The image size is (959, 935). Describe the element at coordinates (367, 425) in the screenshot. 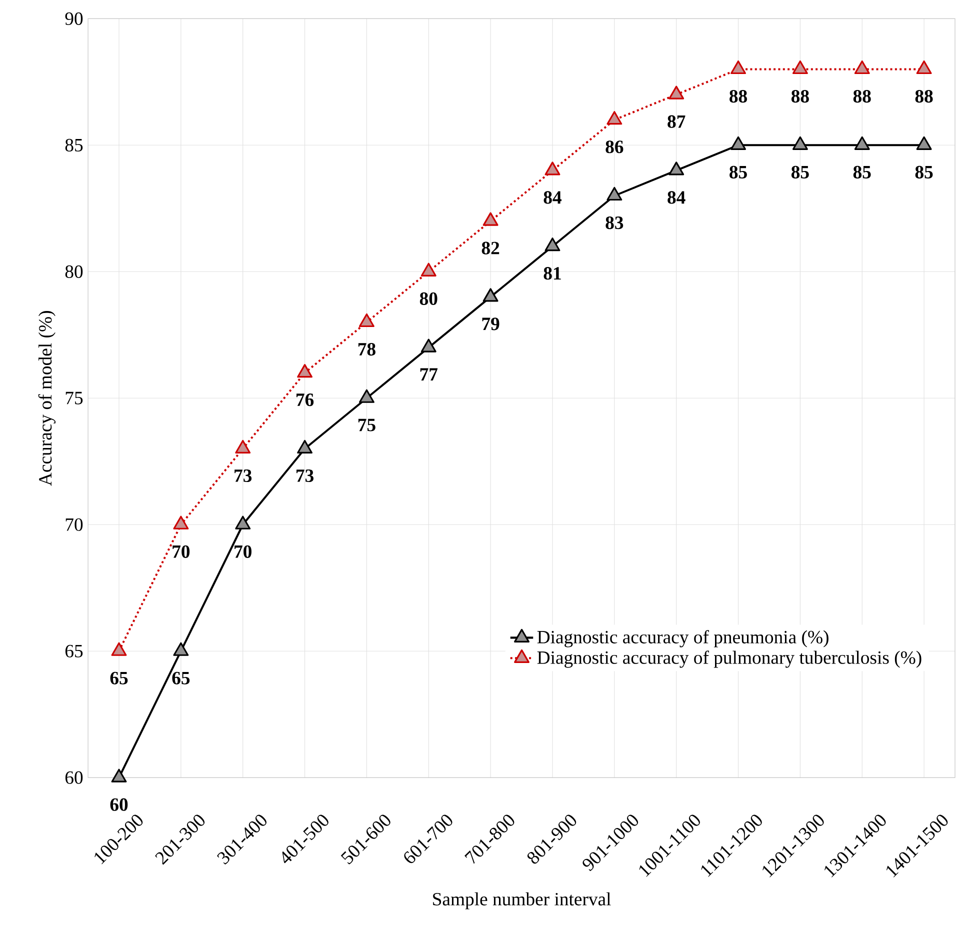

I see `data-label: 75` at that location.